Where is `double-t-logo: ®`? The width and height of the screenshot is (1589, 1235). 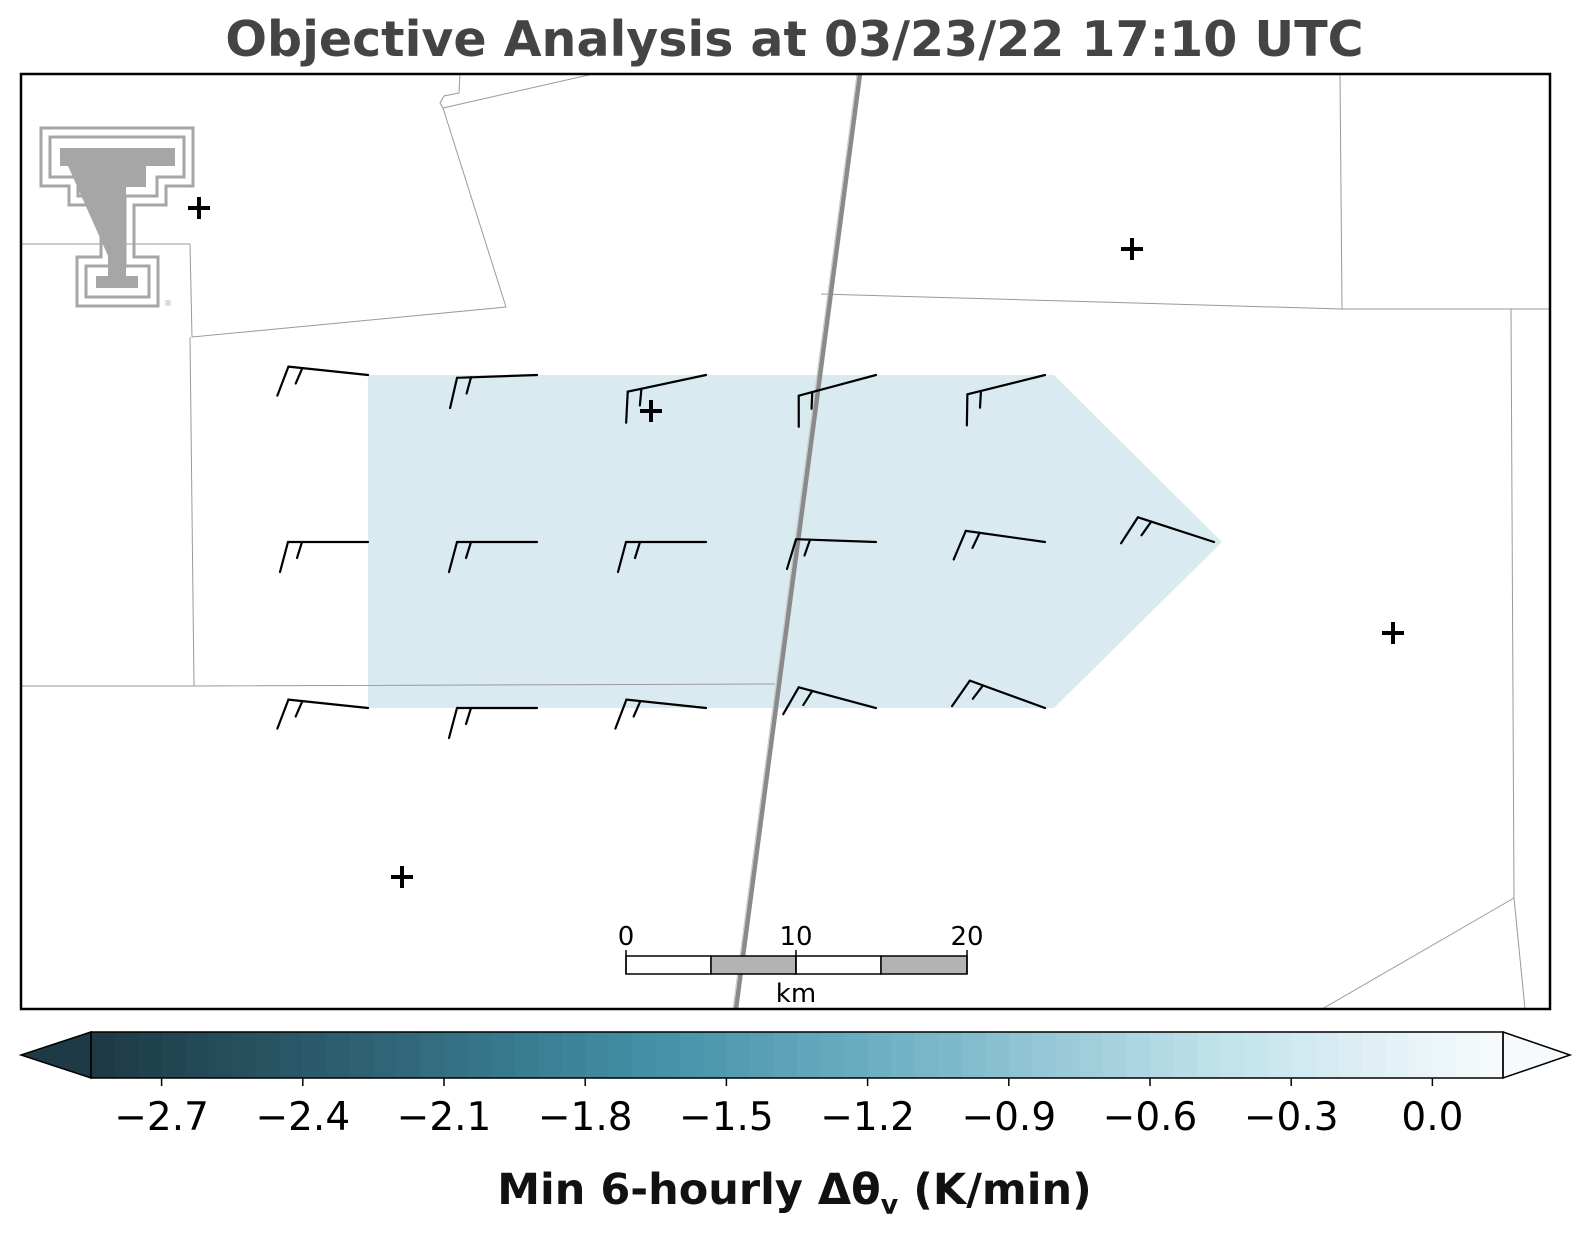 double-t-logo: ® is located at coordinates (117, 217).